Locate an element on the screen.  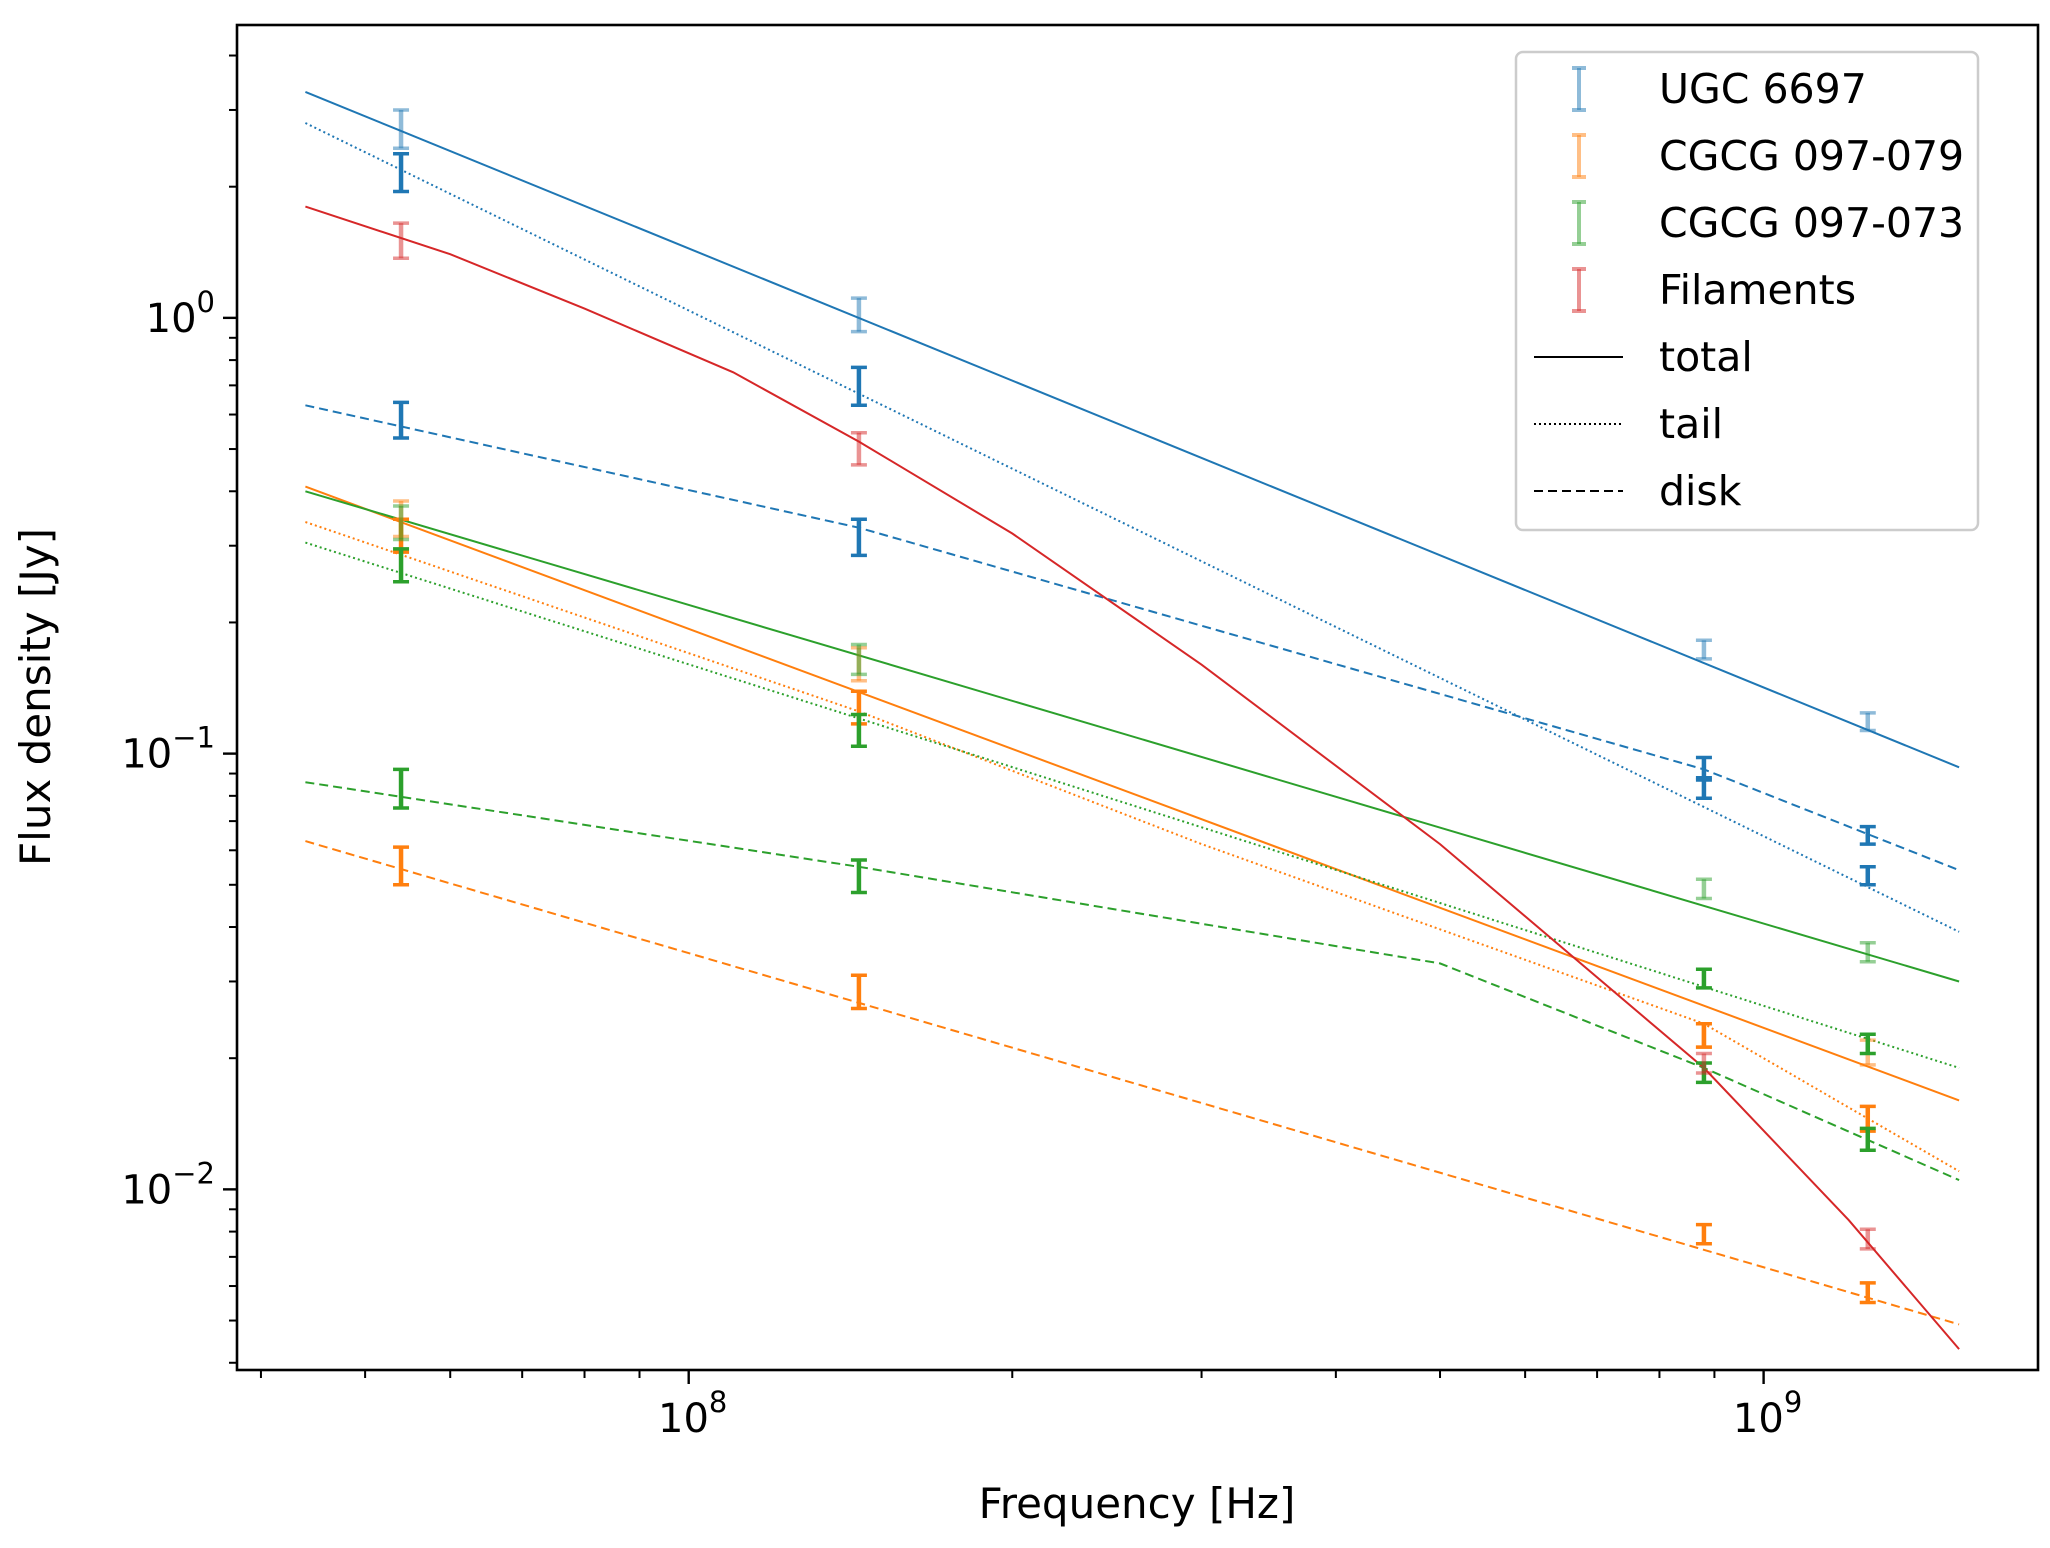
legend-item-total: total is located at coordinates (1643, 357).